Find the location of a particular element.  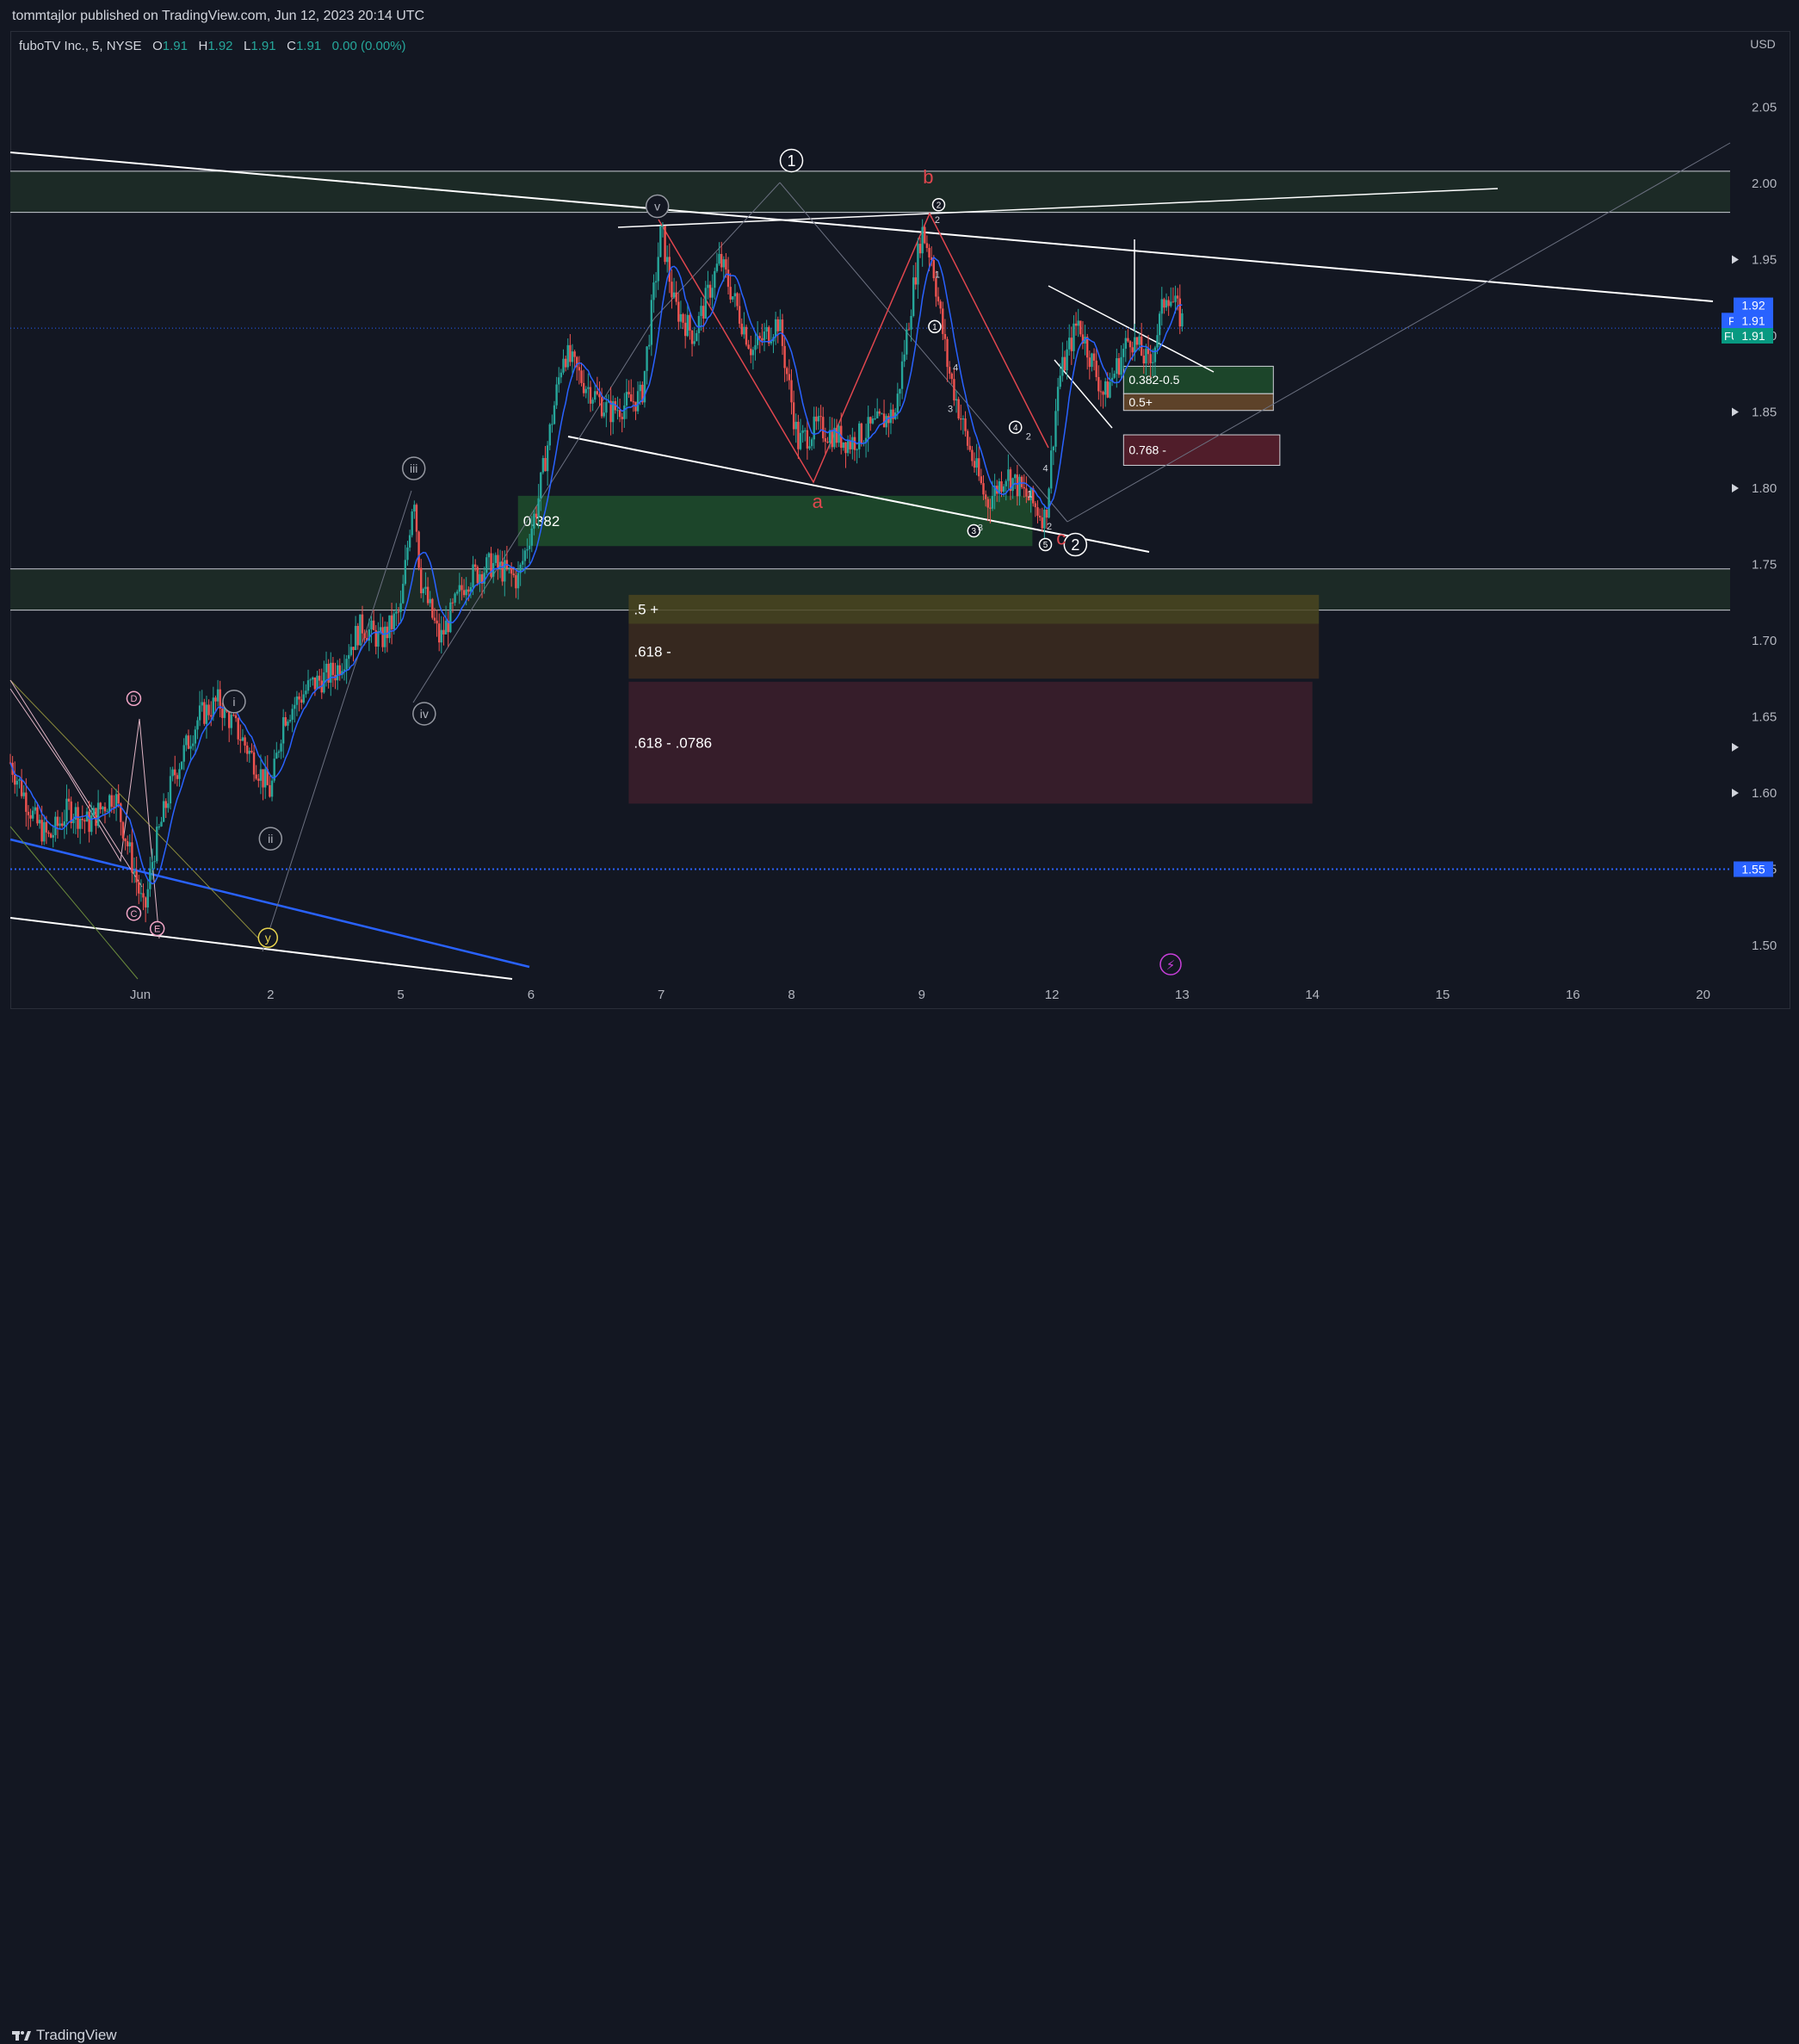

y-tick-label: 1.65 is located at coordinates (1765, 717).